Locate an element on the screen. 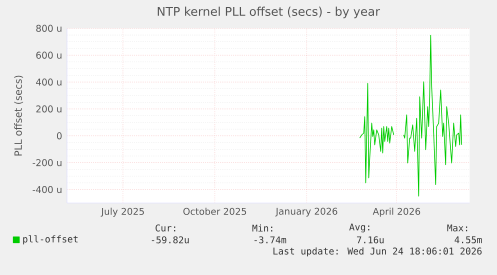  y-tick-label: 200 u is located at coordinates (49, 108).